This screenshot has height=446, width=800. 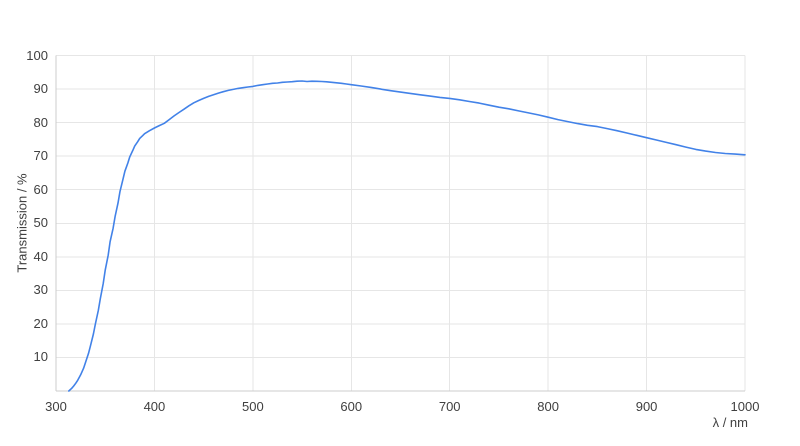 I want to click on y-tick-label: 30, so click(x=40, y=290).